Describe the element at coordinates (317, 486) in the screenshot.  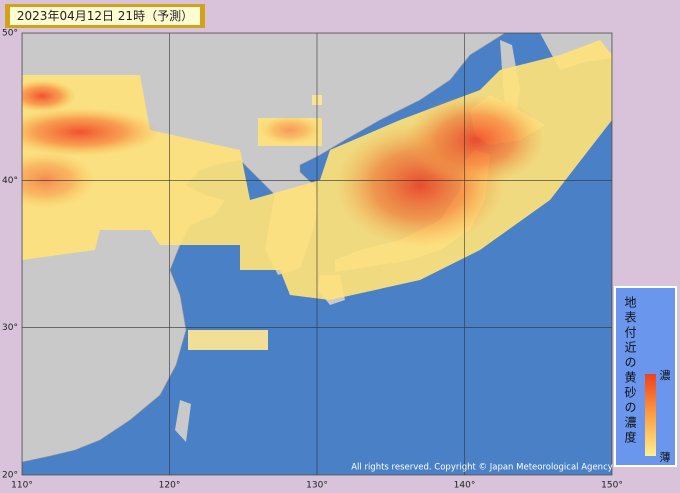
I see `lon-label: 130°` at that location.